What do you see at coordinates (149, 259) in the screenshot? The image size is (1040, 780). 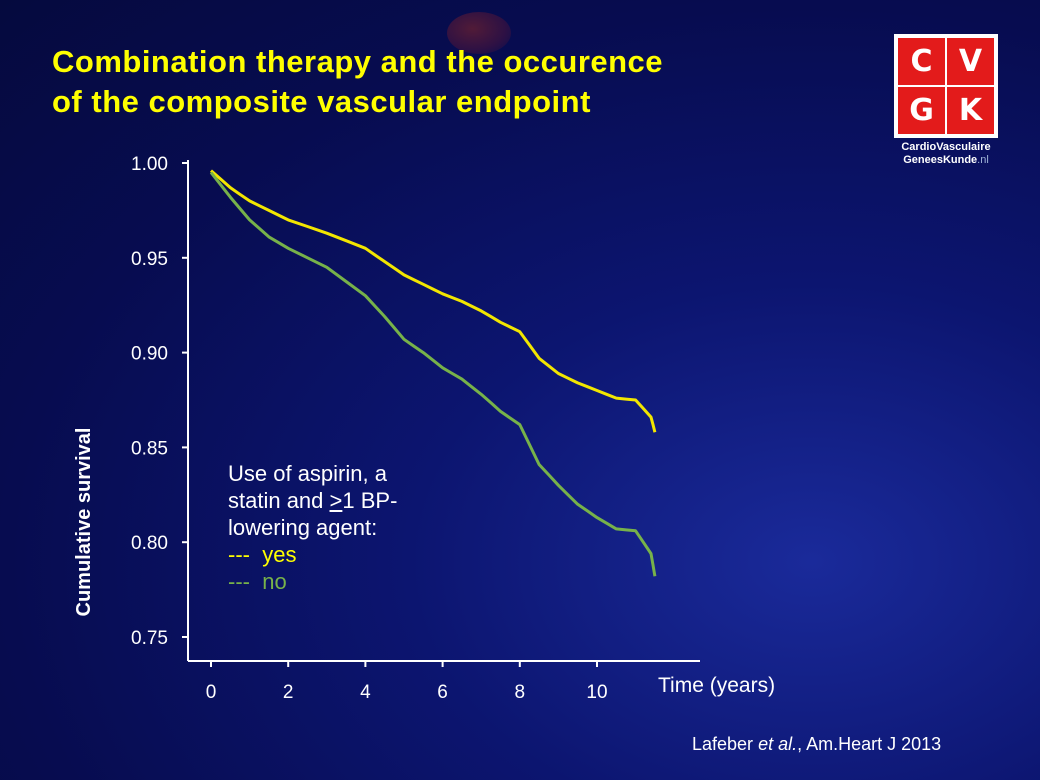 I see `y-tick-label: 0.95` at bounding box center [149, 259].